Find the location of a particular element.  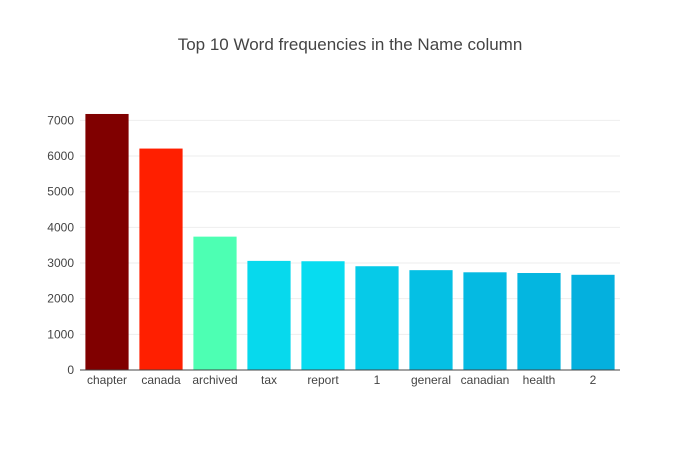

x-tick-label: 1 is located at coordinates (377, 380).